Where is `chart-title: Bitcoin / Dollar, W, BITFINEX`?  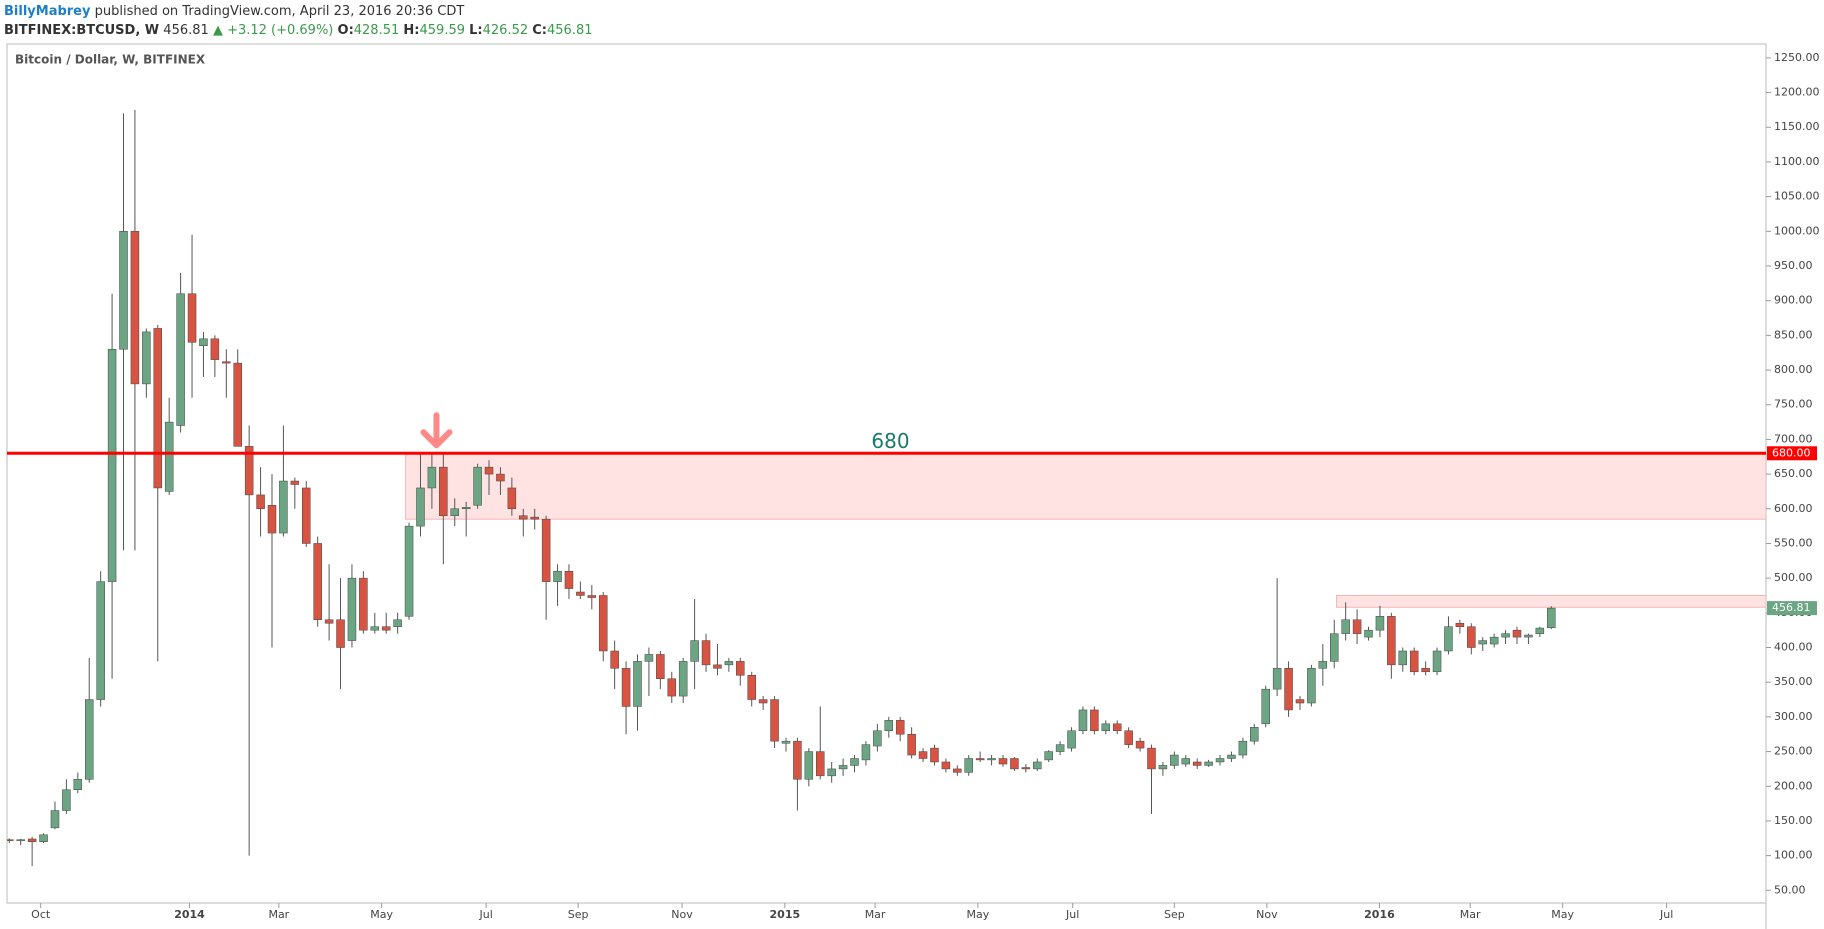 chart-title: Bitcoin / Dollar, W, BITFINEX is located at coordinates (110, 60).